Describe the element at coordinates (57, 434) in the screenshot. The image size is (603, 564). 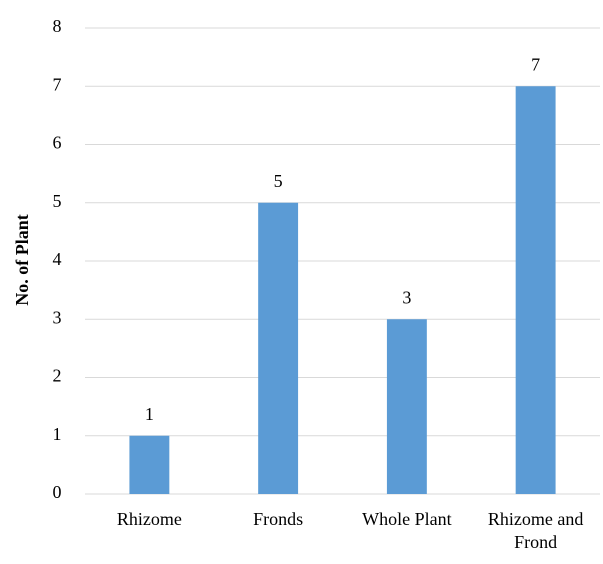
I see `y-tick-label: 1` at that location.